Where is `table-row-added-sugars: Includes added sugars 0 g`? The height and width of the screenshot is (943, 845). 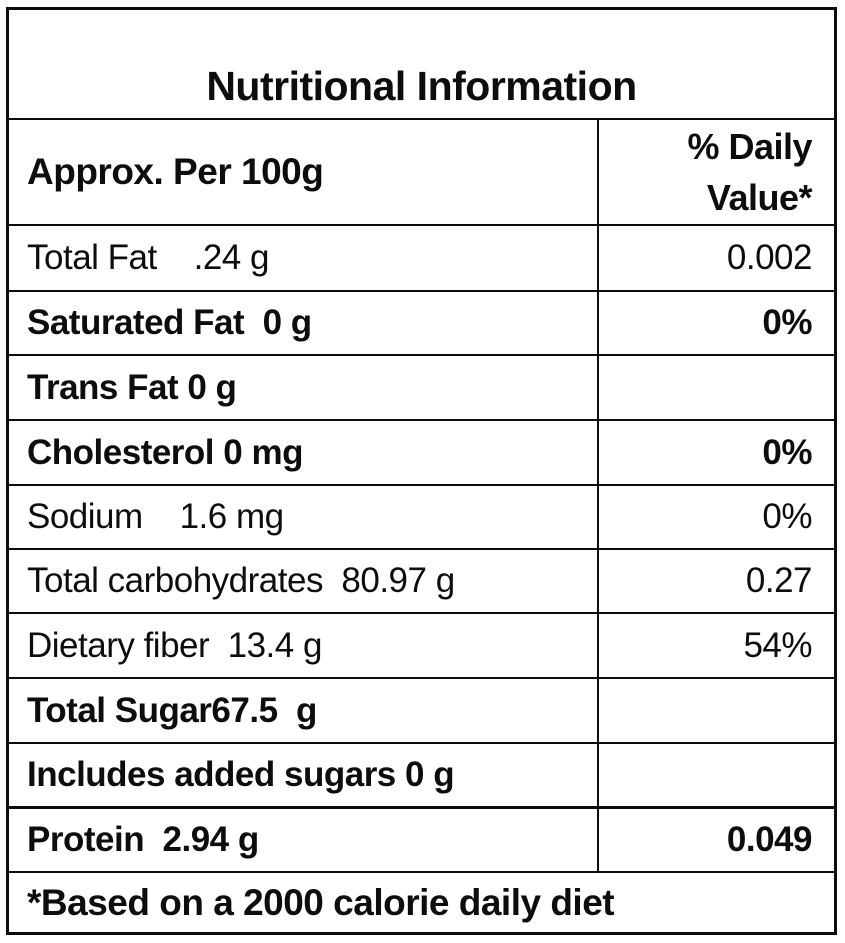
table-row-added-sugars: Includes added sugars 0 g is located at coordinates (421, 774).